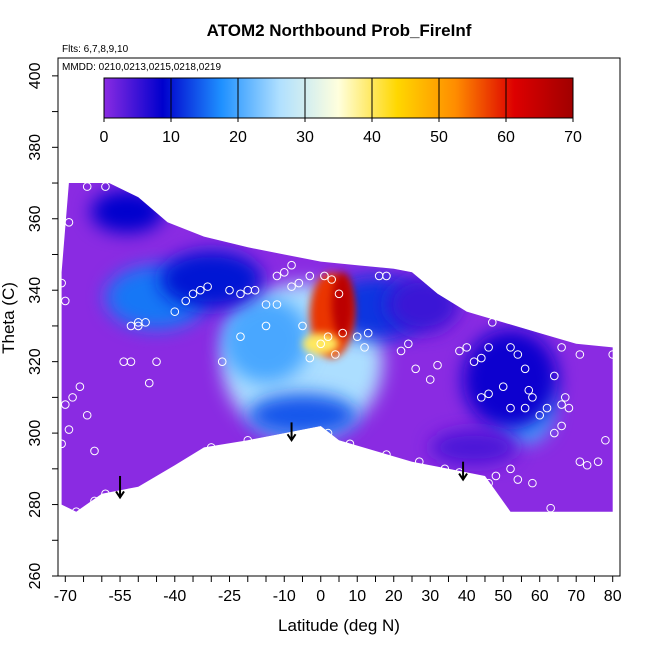 This screenshot has height=650, width=650. I want to click on y-tick-label: 300, so click(35, 433).